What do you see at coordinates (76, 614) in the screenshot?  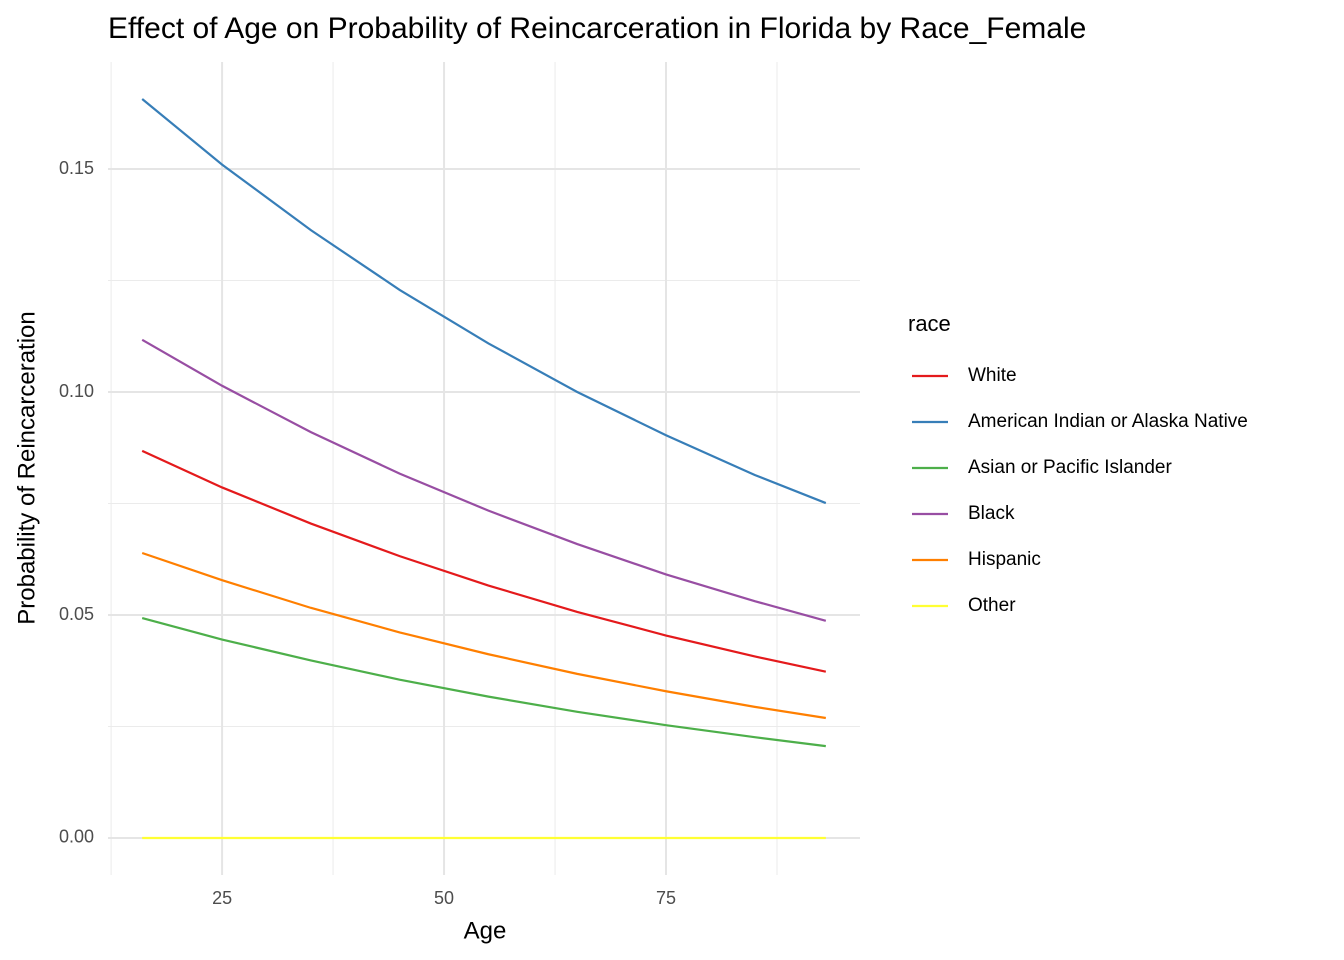 I see `y-tick-label: 0.05` at bounding box center [76, 614].